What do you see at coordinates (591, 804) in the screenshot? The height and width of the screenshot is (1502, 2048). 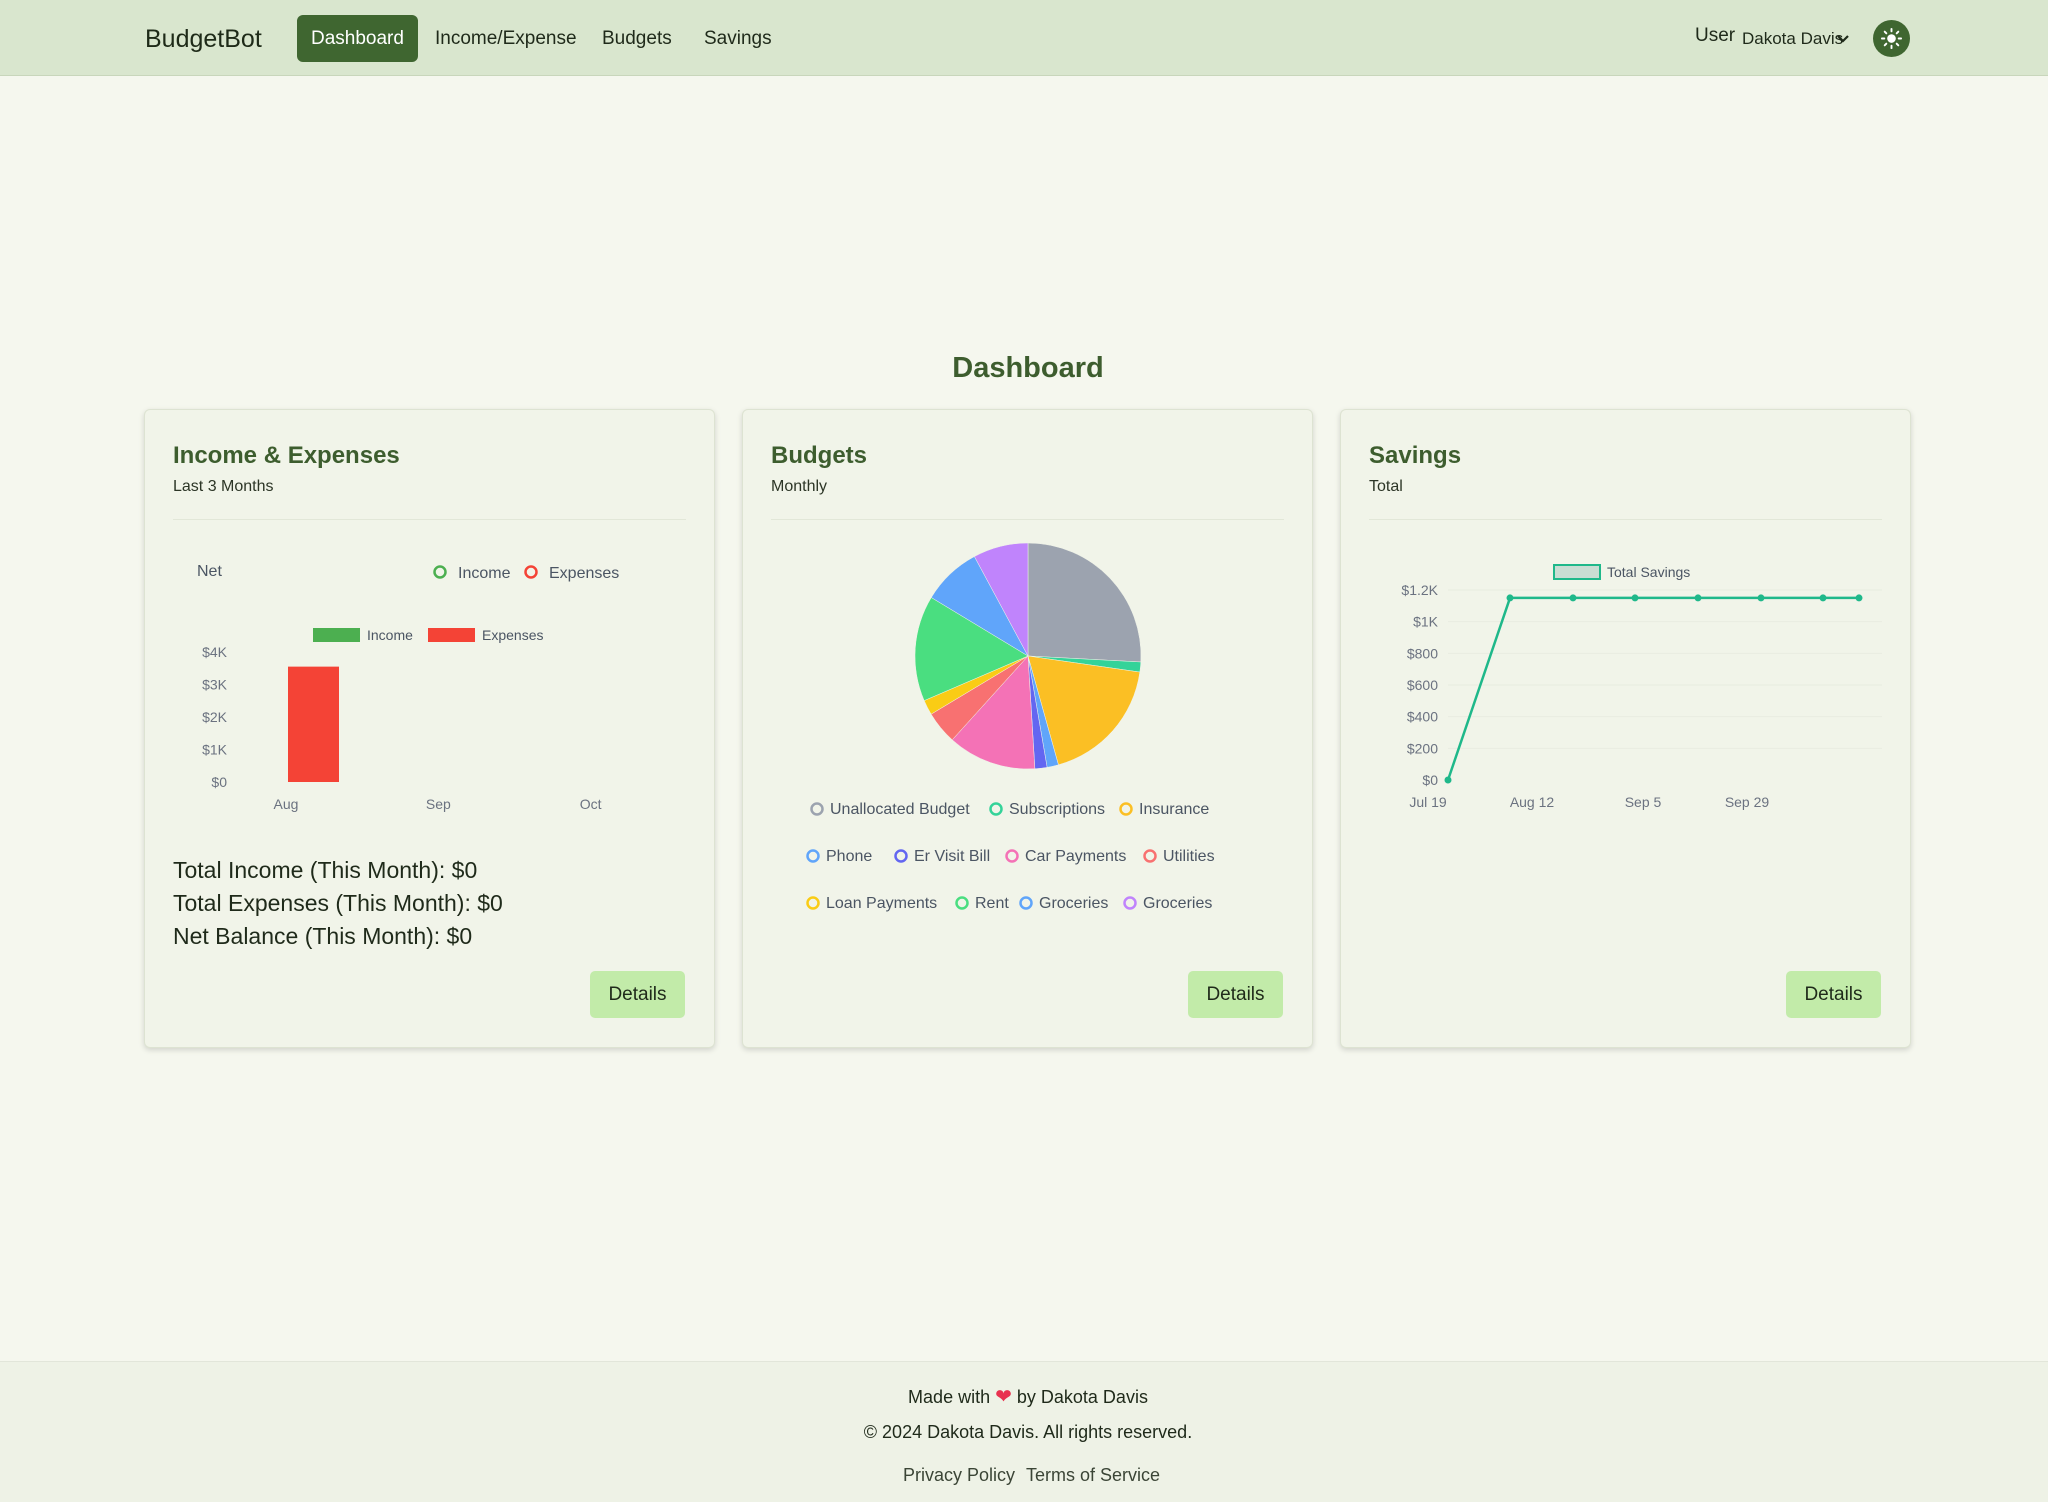 I see `x-tick-label: Oct` at bounding box center [591, 804].